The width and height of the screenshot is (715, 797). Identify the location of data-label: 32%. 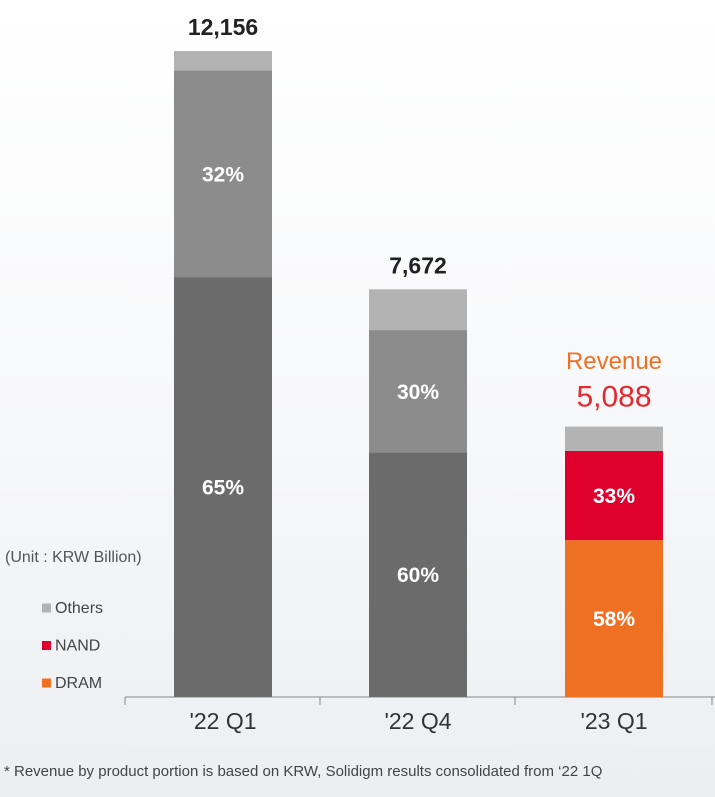
(223, 174).